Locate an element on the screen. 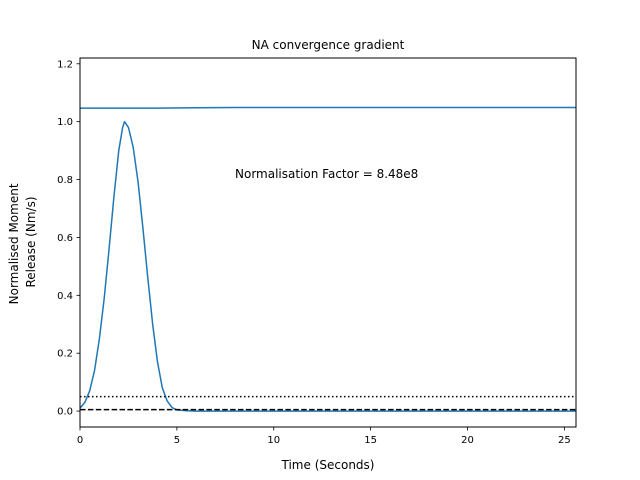 This screenshot has height=480, width=640. y-tick-label: 0.2 is located at coordinates (65, 354).